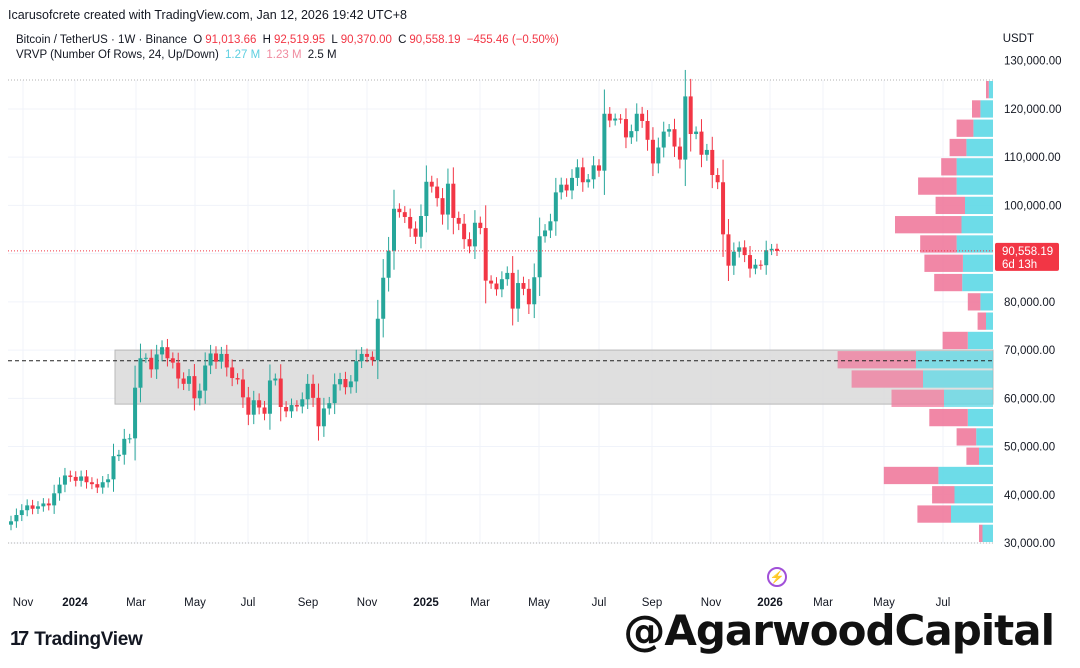 The image size is (1080, 668). I want to click on last-price-value: 90,558.19, so click(1027, 252).